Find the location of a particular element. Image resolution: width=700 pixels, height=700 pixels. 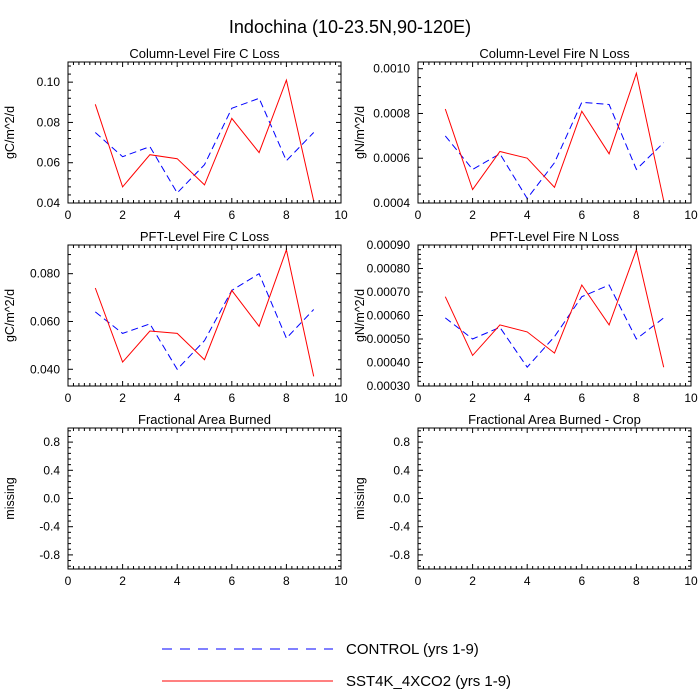

y-tick-label: 0.0004 is located at coordinates (391, 203).